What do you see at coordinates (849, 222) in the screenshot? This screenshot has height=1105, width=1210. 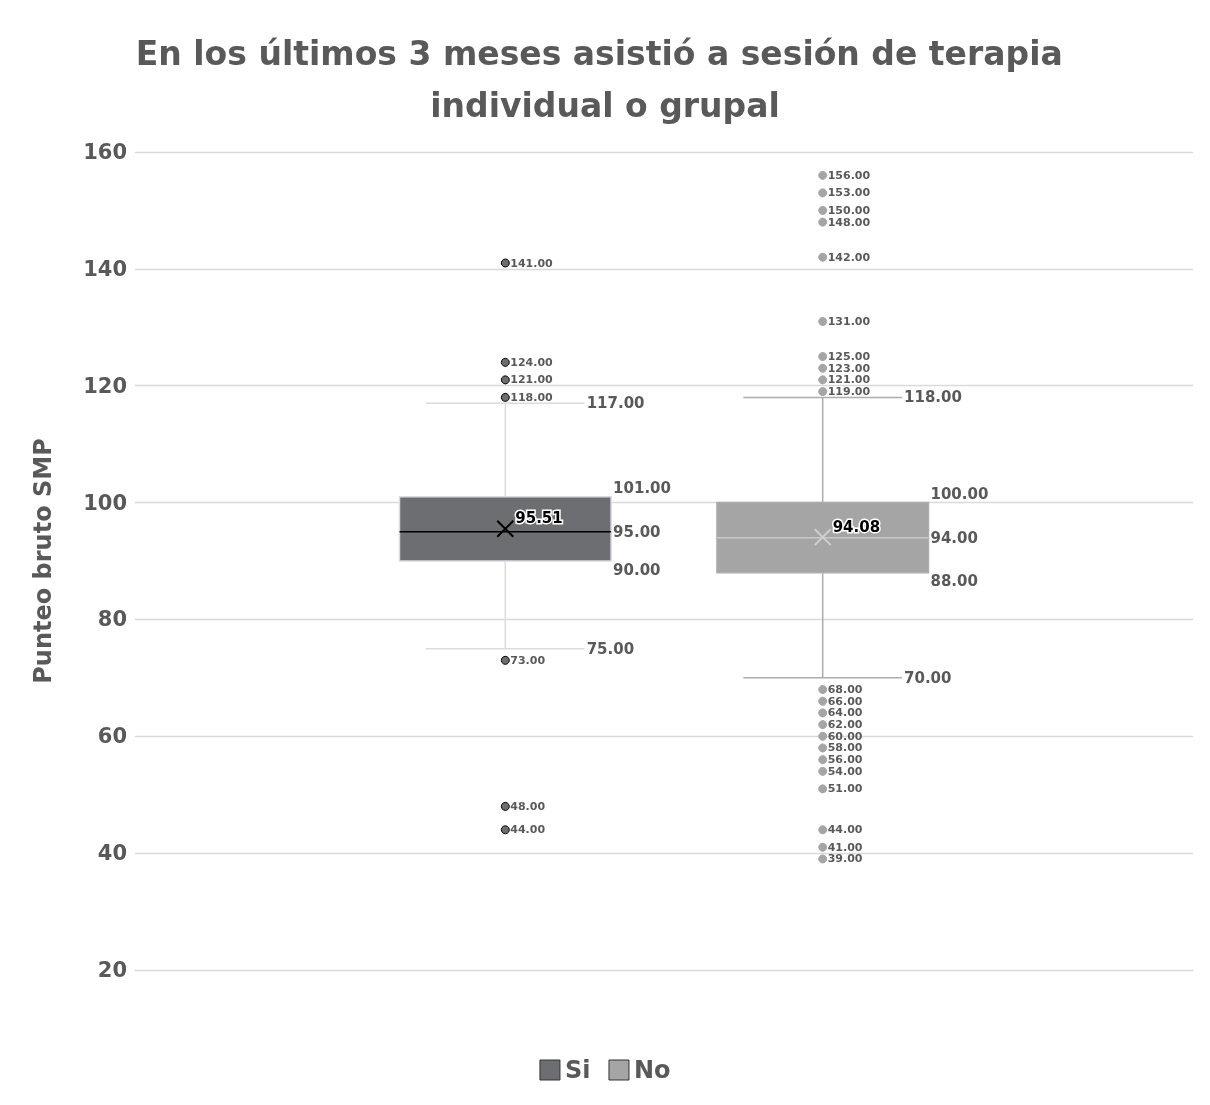 I see `text: 148.00` at bounding box center [849, 222].